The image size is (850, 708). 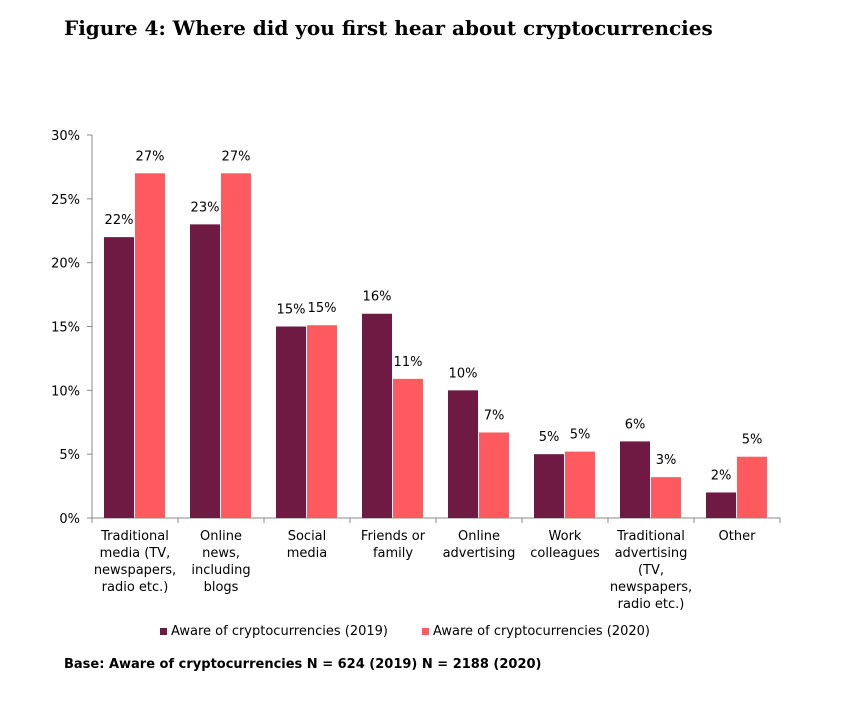 I want to click on legend-swatch-2019, so click(x=163, y=631).